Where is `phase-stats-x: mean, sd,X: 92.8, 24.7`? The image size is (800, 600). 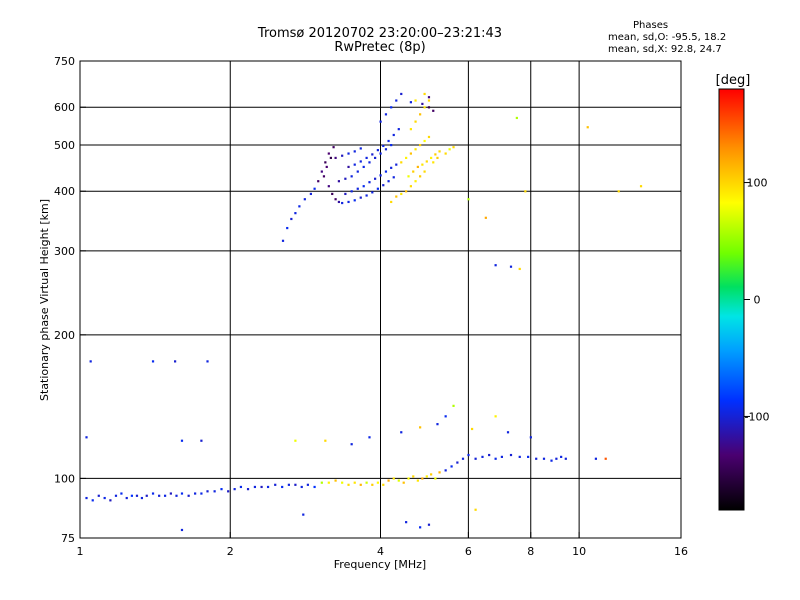 phase-stats-x: mean, sd,X: 92.8, 24.7 is located at coordinates (665, 49).